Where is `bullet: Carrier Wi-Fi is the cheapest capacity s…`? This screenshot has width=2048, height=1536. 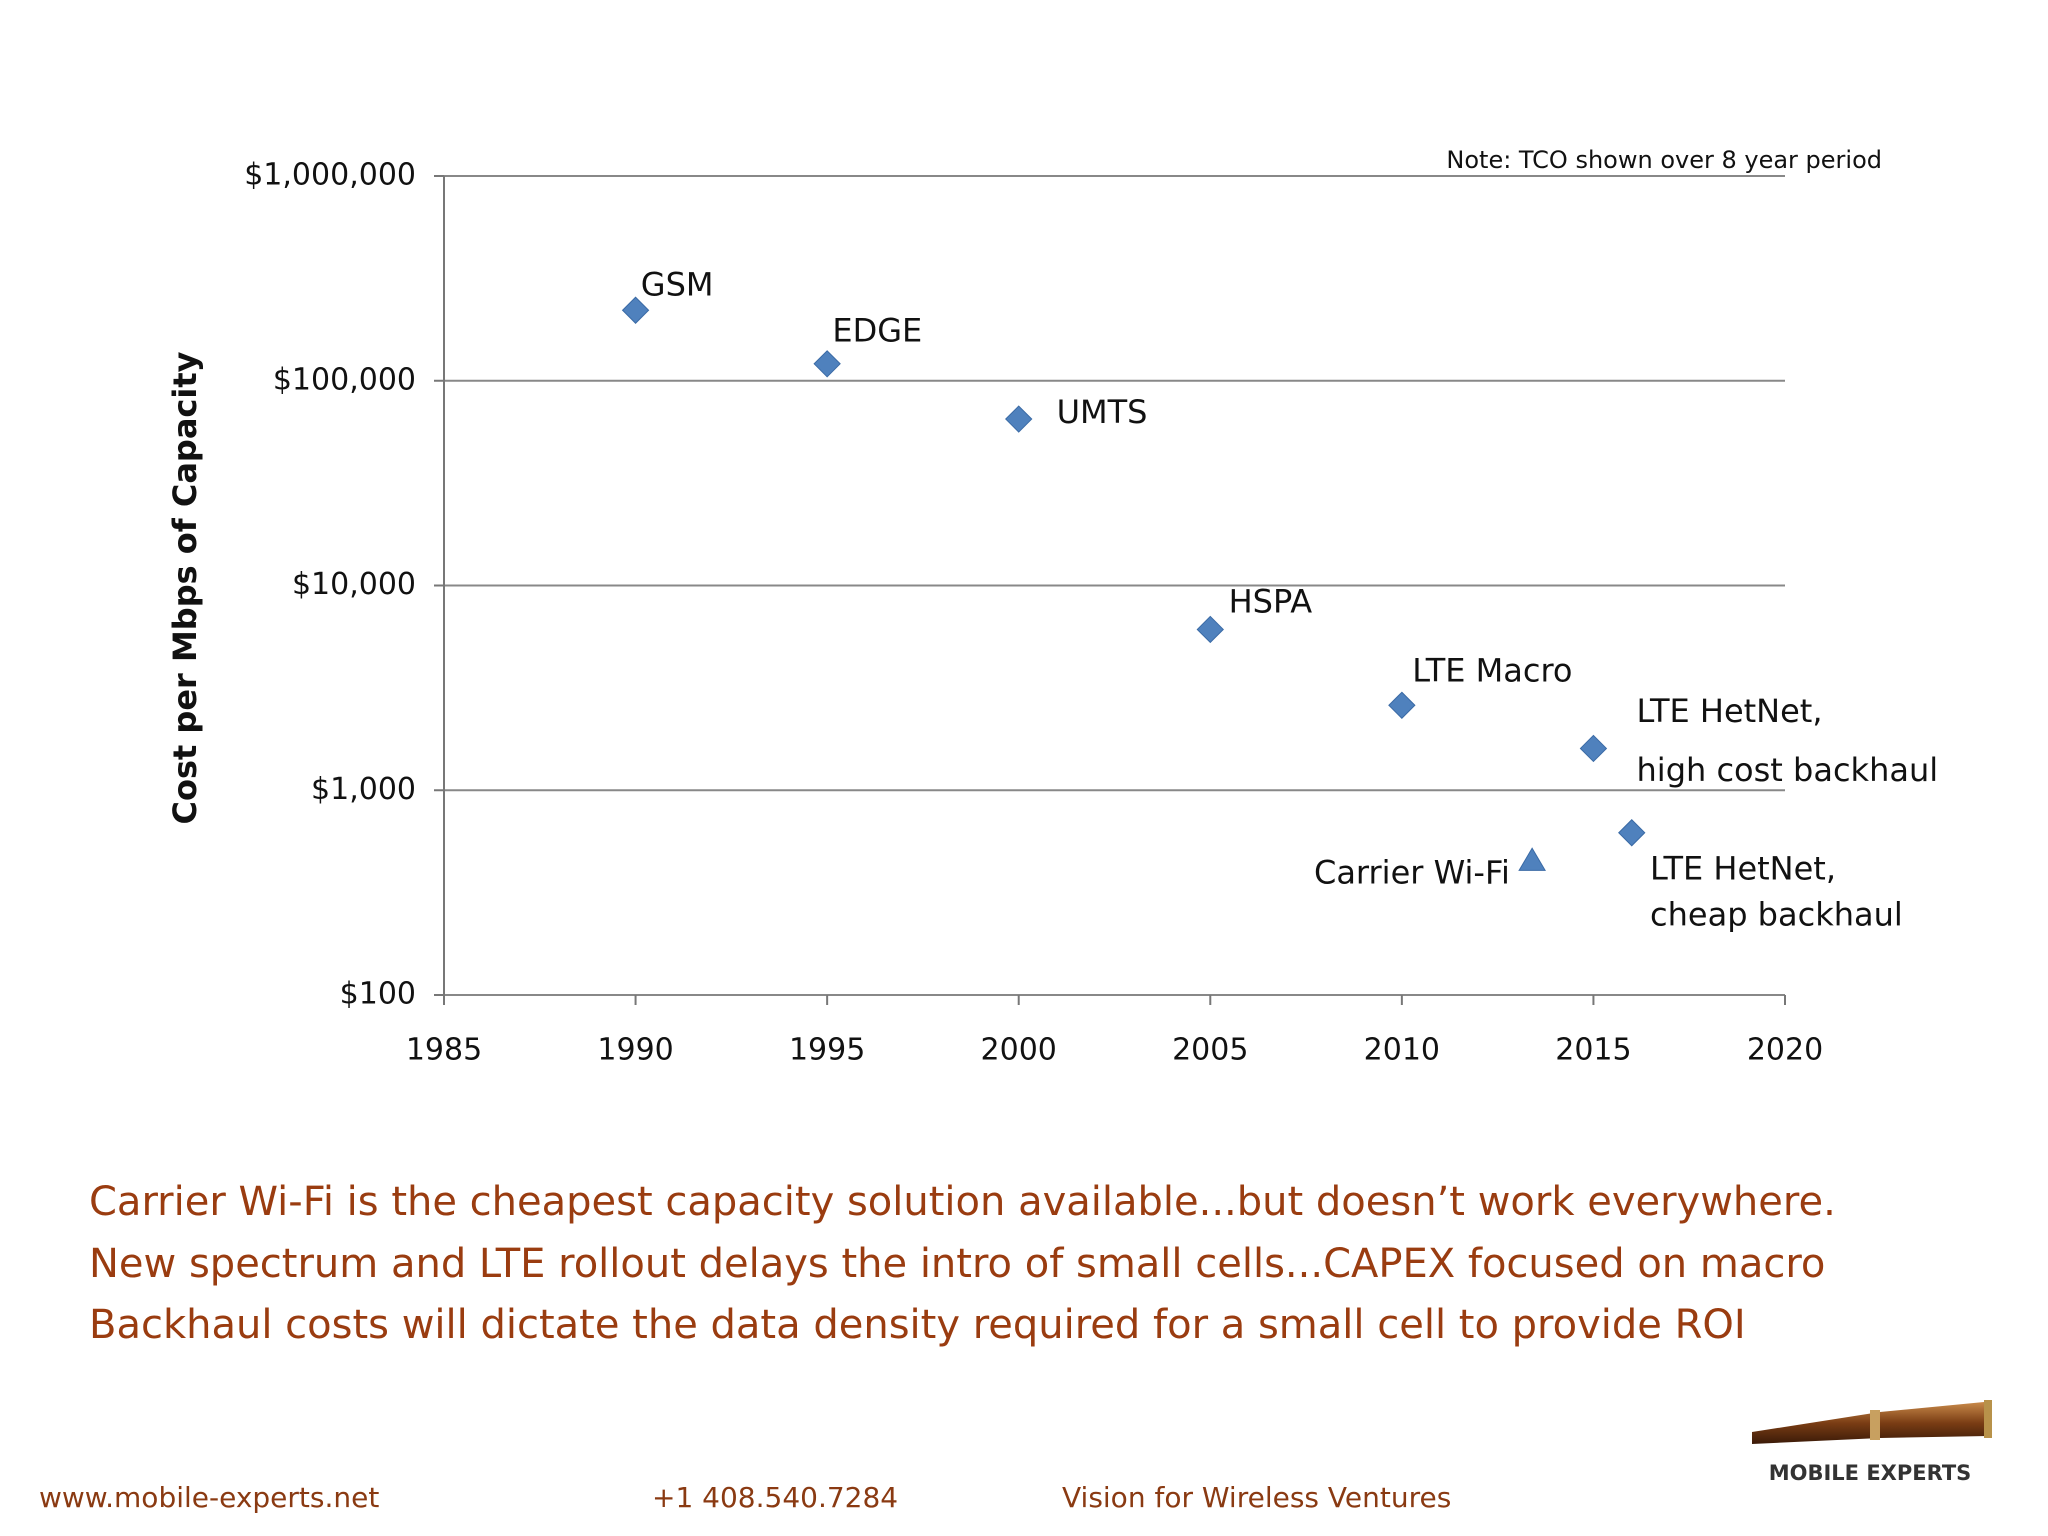 bullet: Carrier Wi-Fi is the cheapest capacity s… is located at coordinates (962, 1202).